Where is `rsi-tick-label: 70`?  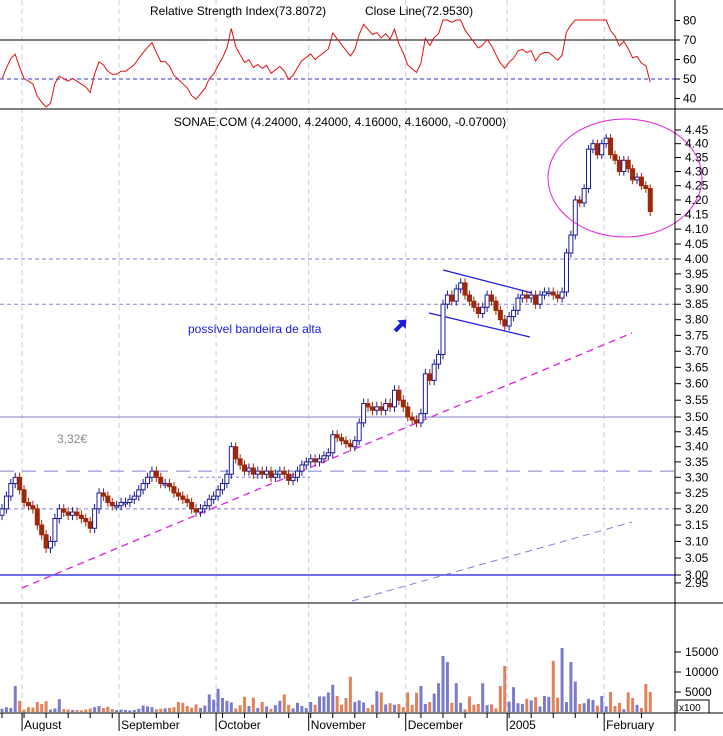
rsi-tick-label: 70 is located at coordinates (690, 40).